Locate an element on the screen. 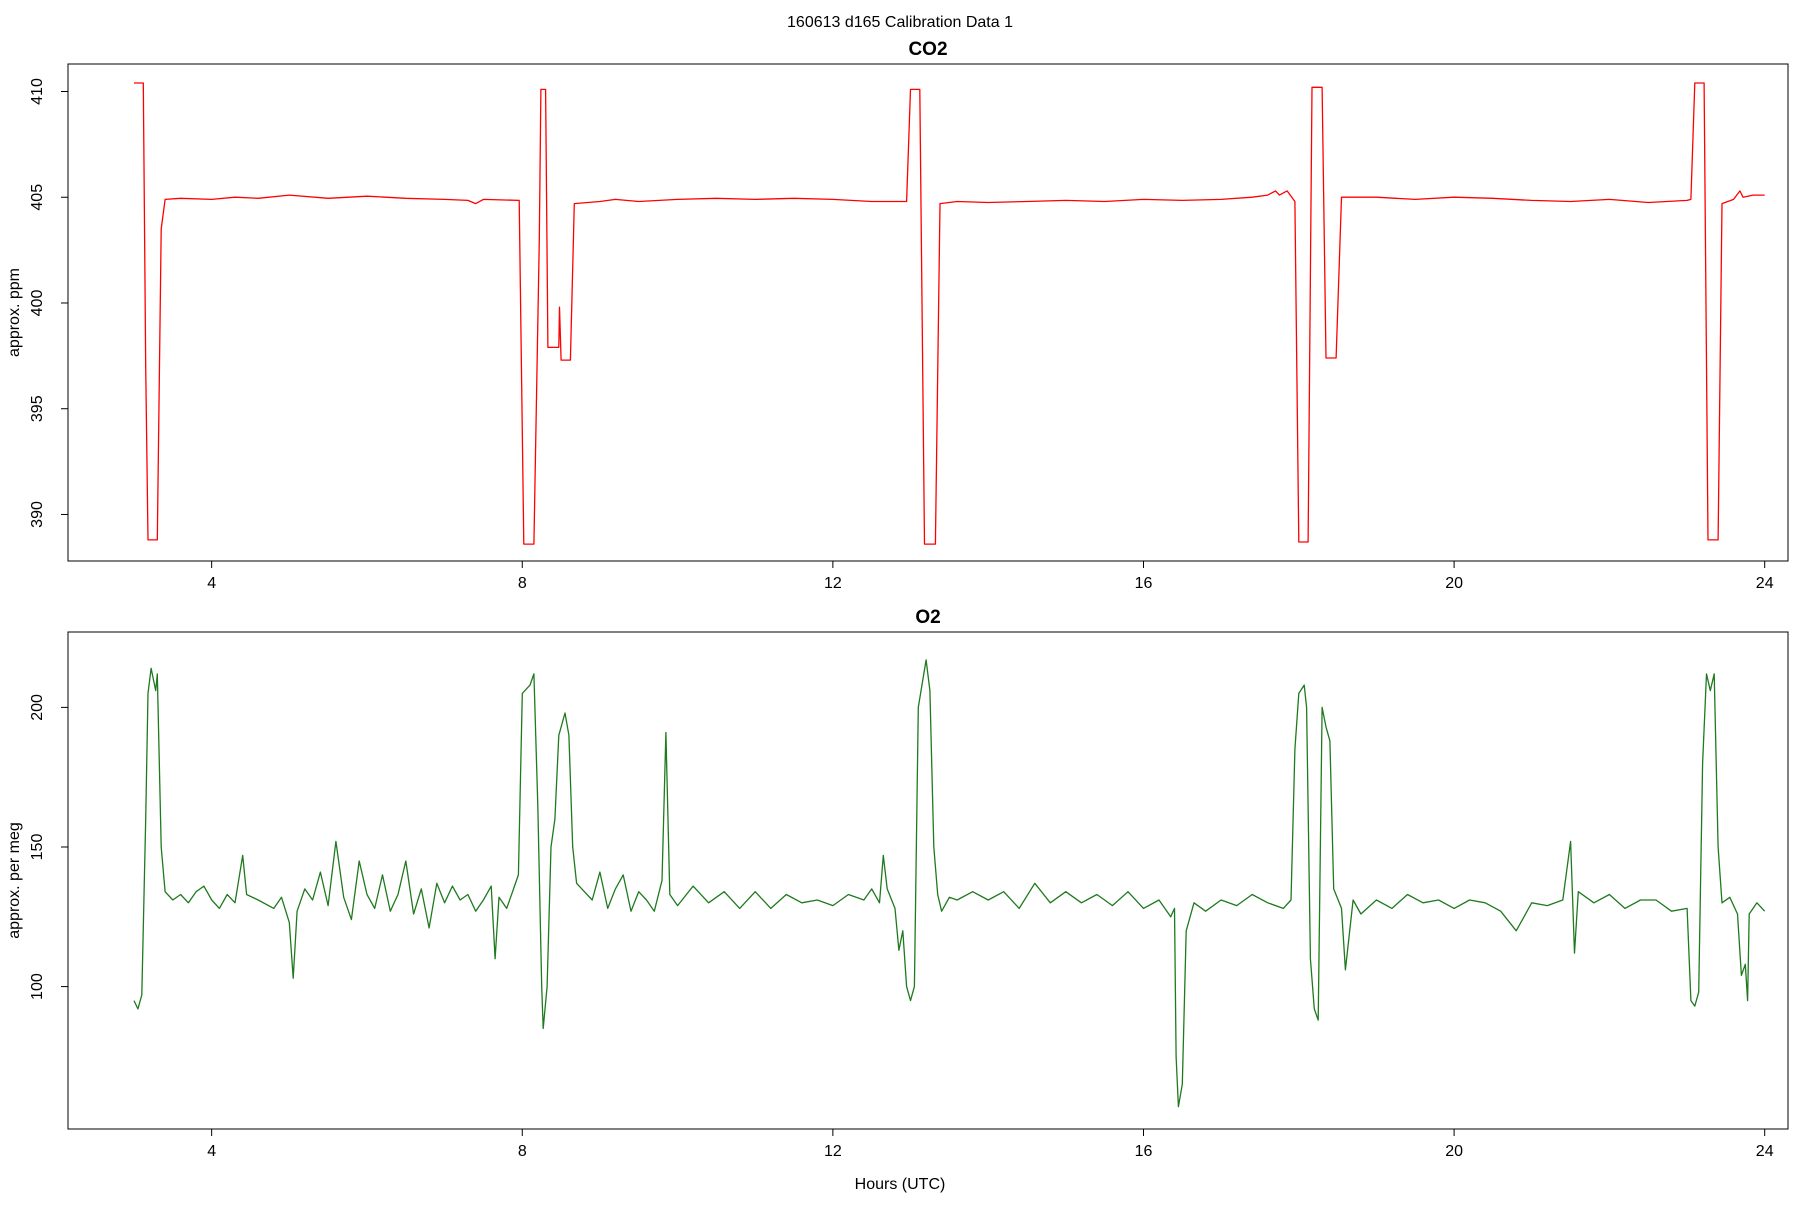 Image resolution: width=1800 pixels, height=1205 pixels. panel-title: CO2 is located at coordinates (927, 49).